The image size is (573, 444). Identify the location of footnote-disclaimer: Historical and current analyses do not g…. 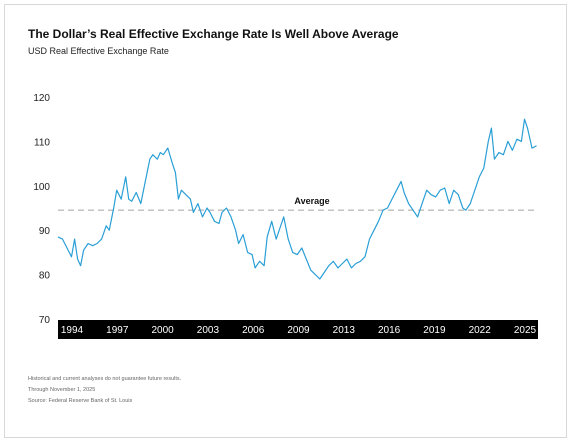
(105, 379).